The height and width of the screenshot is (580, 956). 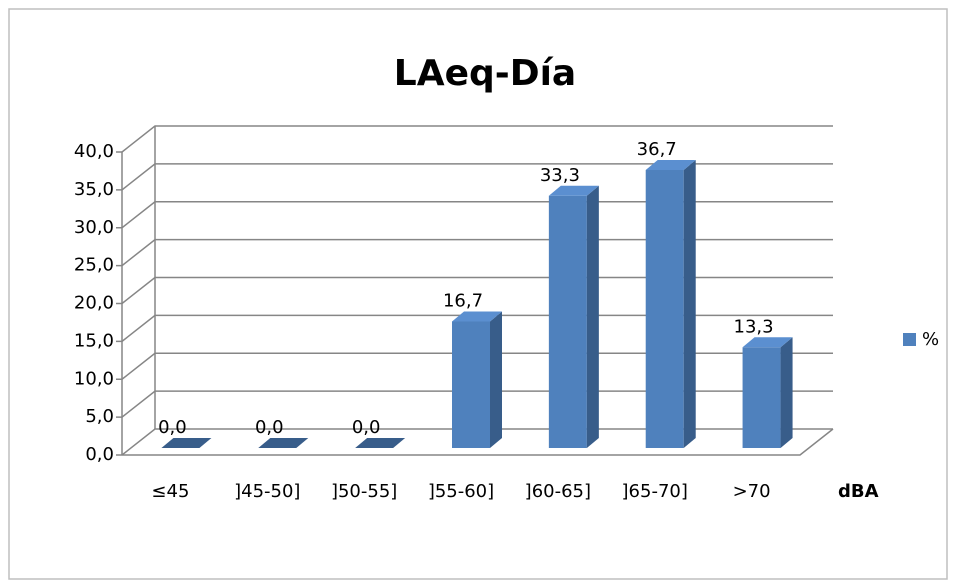 What do you see at coordinates (930, 339) in the screenshot?
I see `legend-label: %` at bounding box center [930, 339].